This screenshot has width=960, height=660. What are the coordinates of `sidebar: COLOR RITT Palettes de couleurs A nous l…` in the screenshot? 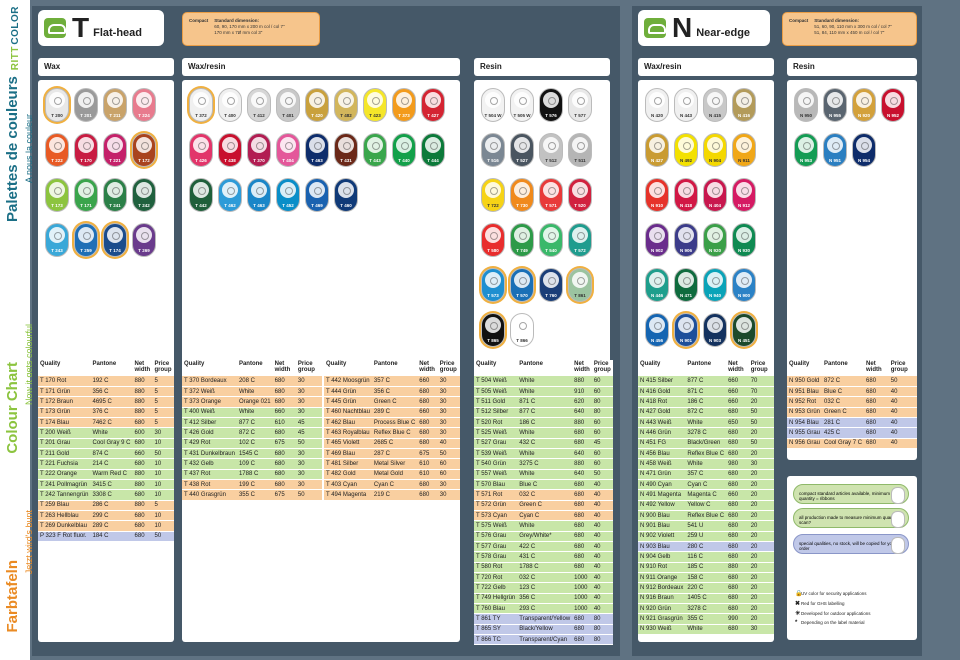 It's located at (17, 330).